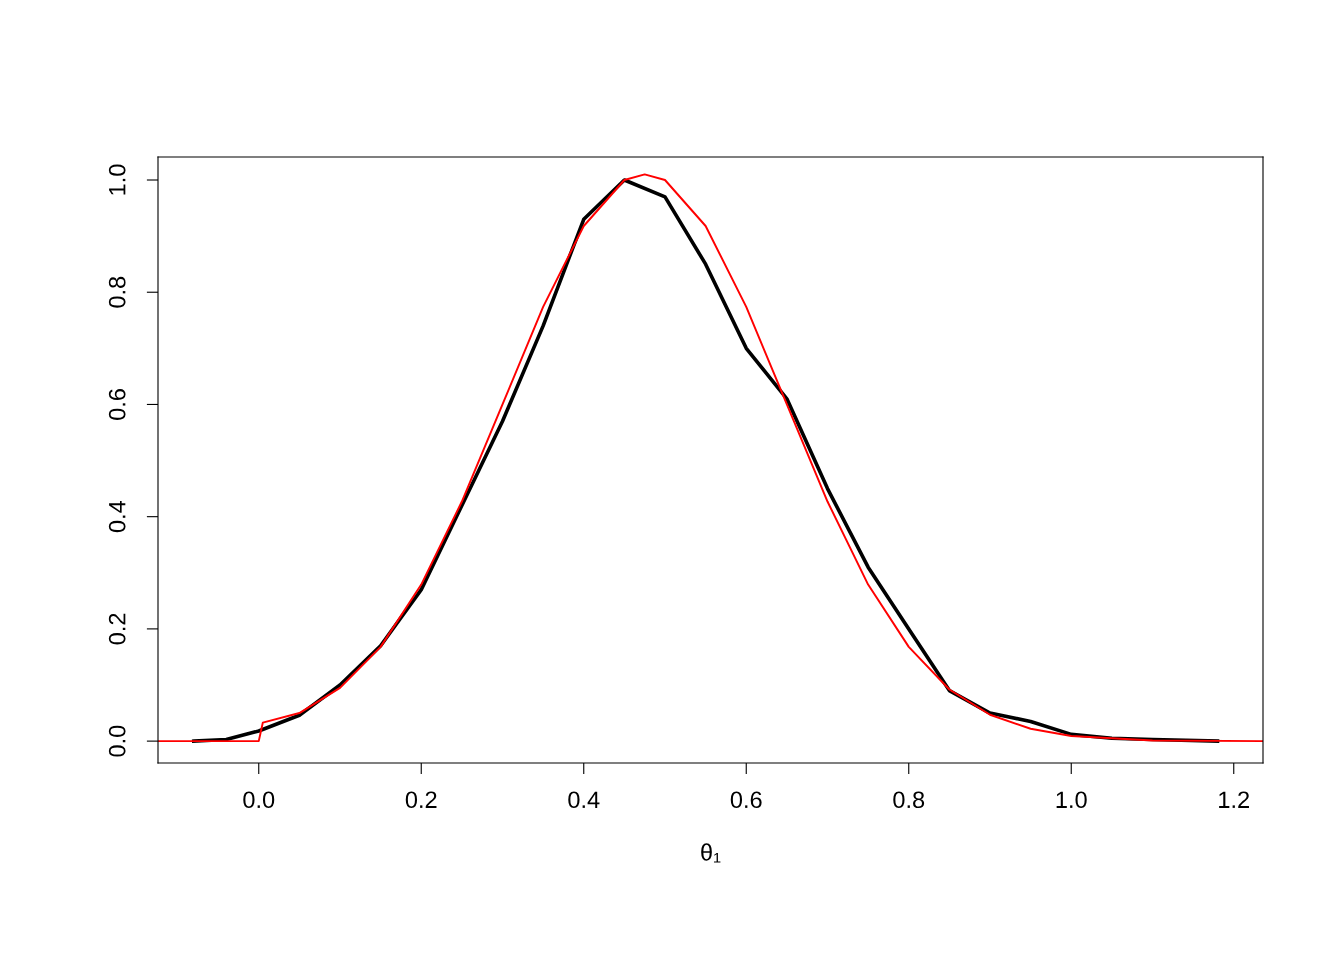  What do you see at coordinates (117, 179) in the screenshot?
I see `y-tick-label: 1.0` at bounding box center [117, 179].